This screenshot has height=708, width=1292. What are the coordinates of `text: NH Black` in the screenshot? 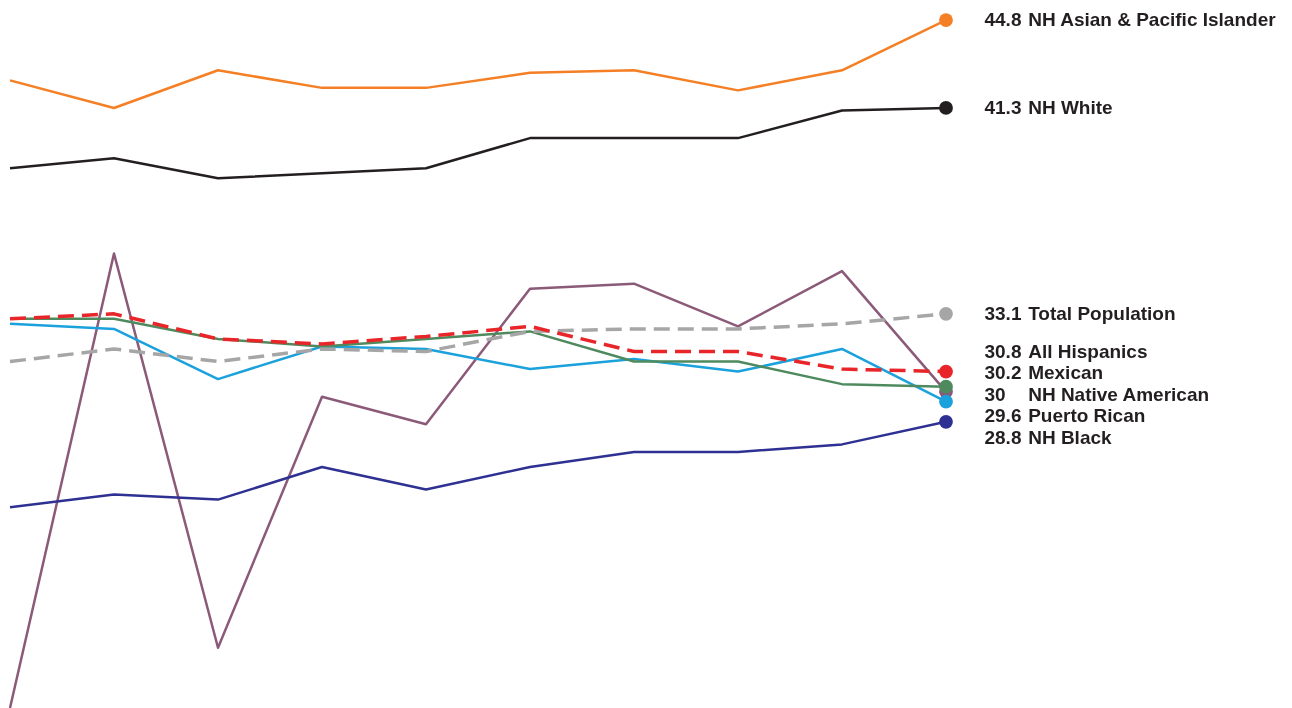 It's located at (1070, 437).